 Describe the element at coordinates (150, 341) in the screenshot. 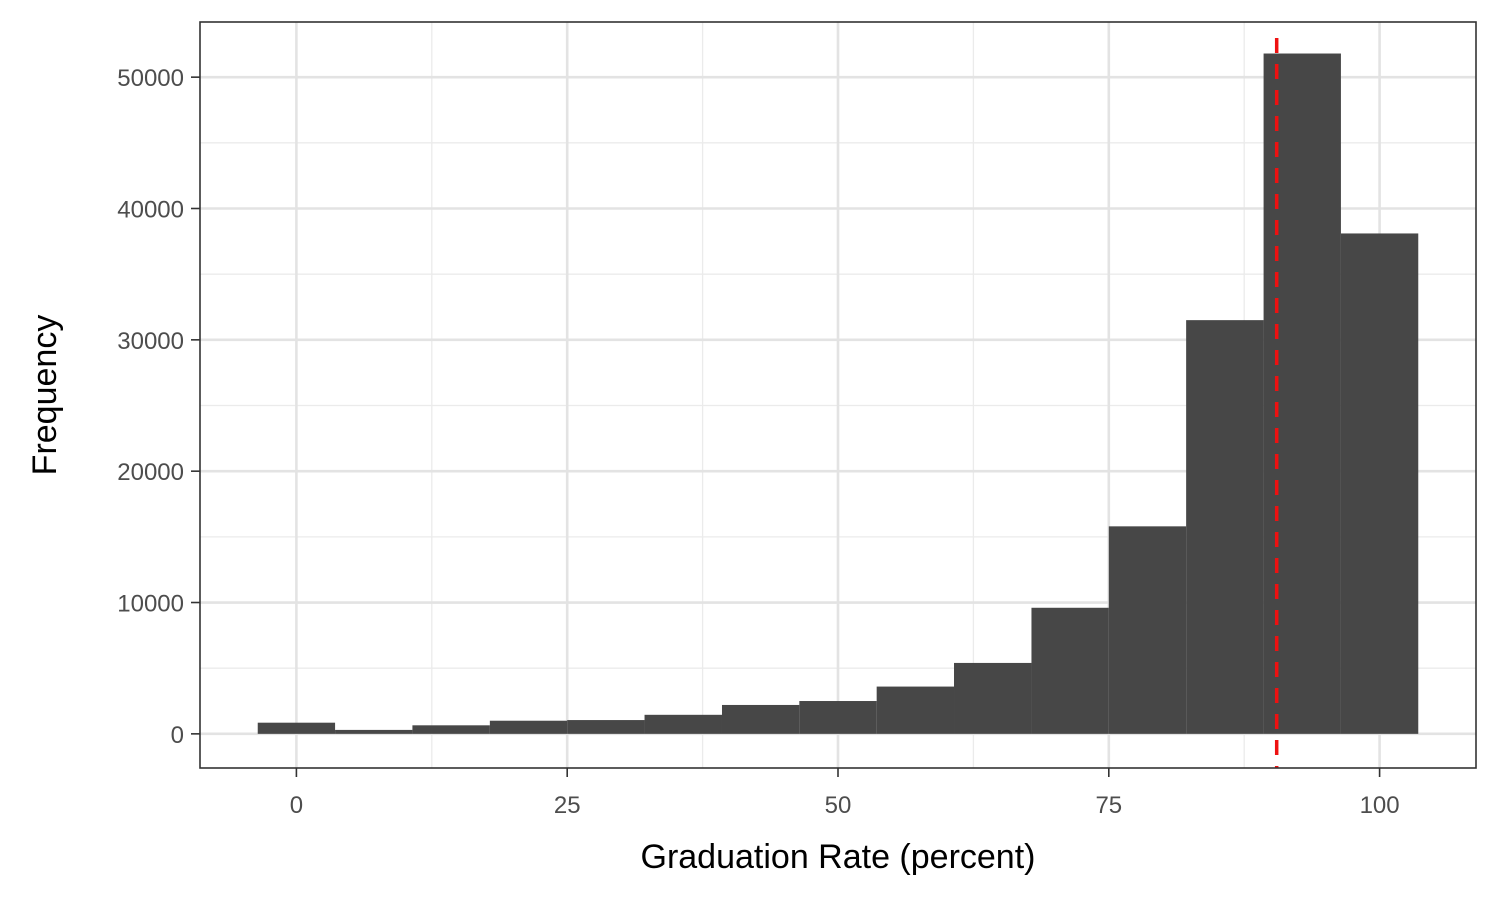

I see `y-tick-label: 30000` at that location.